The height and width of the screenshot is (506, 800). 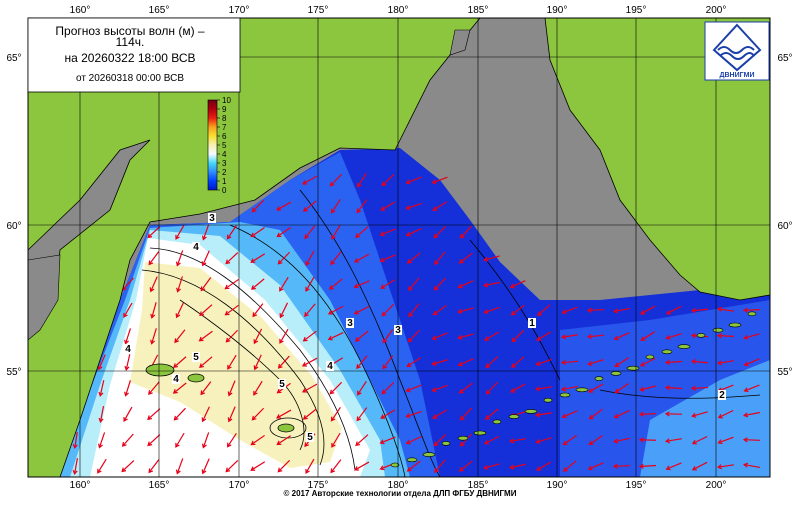 I want to click on contour-label: 3, so click(x=212, y=218).